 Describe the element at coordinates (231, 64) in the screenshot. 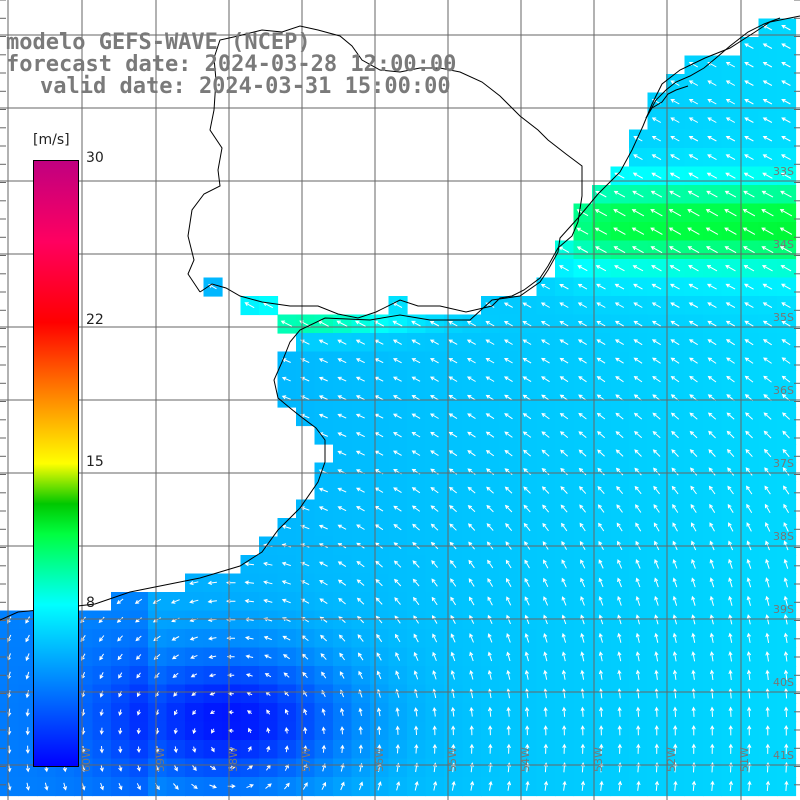

I see `forecast-date: forecast date: 2024-03-28 12:00:00` at that location.